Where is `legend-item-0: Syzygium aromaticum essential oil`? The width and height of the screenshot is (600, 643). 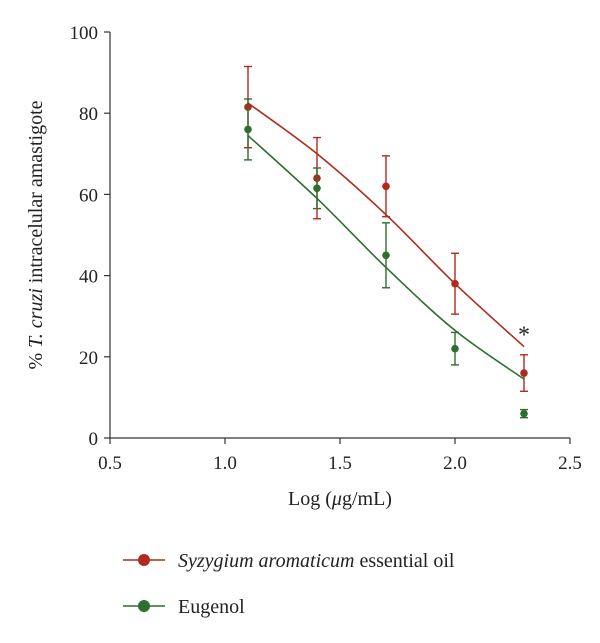
legend-item-0: Syzygium aromaticum essential oil is located at coordinates (289, 561).